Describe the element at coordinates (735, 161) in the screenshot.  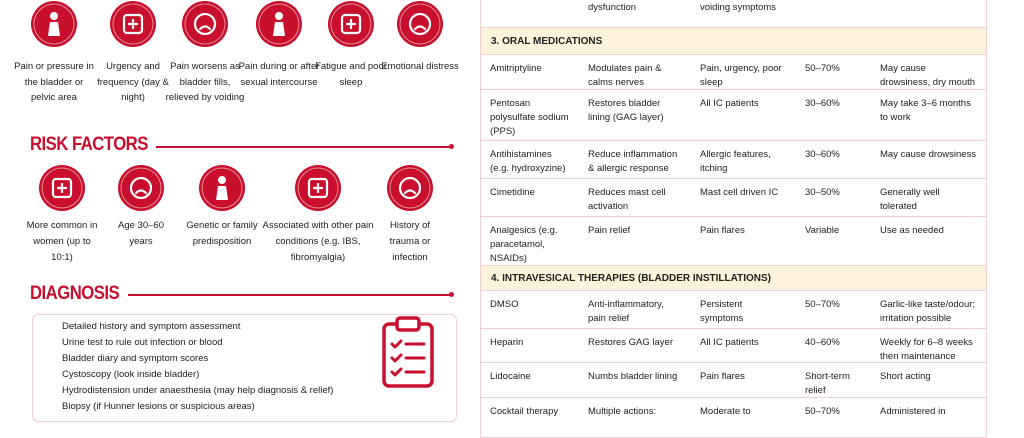
I see `table-cell: Allergic features, itching` at that location.